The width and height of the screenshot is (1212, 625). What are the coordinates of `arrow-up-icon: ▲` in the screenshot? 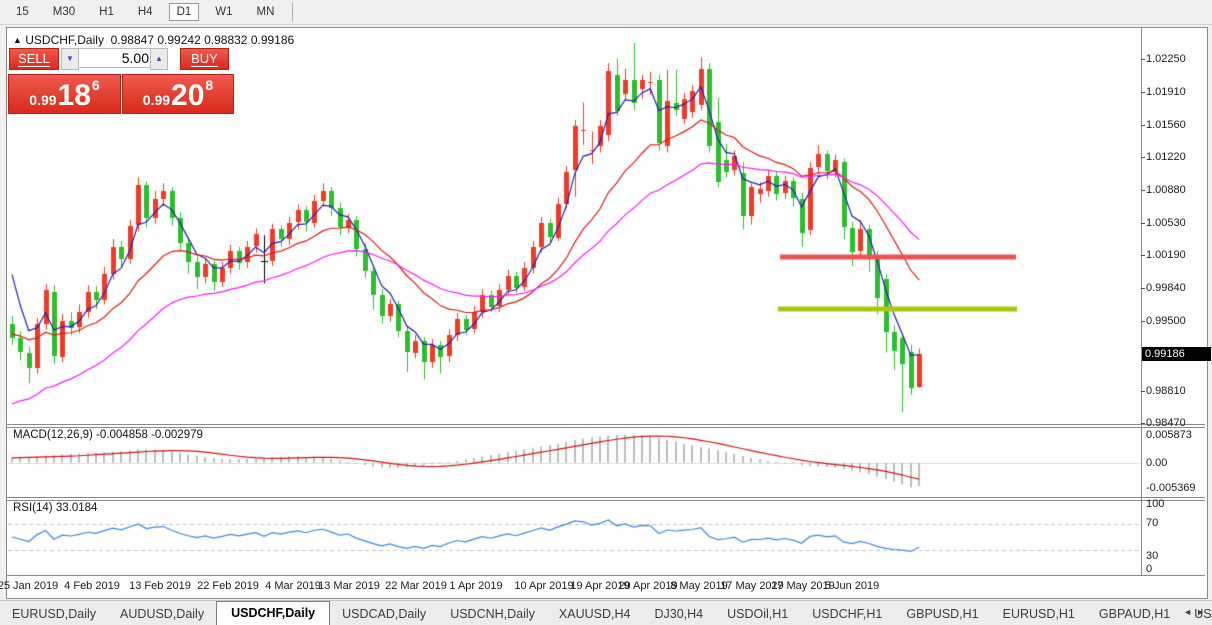 It's located at (159, 58).